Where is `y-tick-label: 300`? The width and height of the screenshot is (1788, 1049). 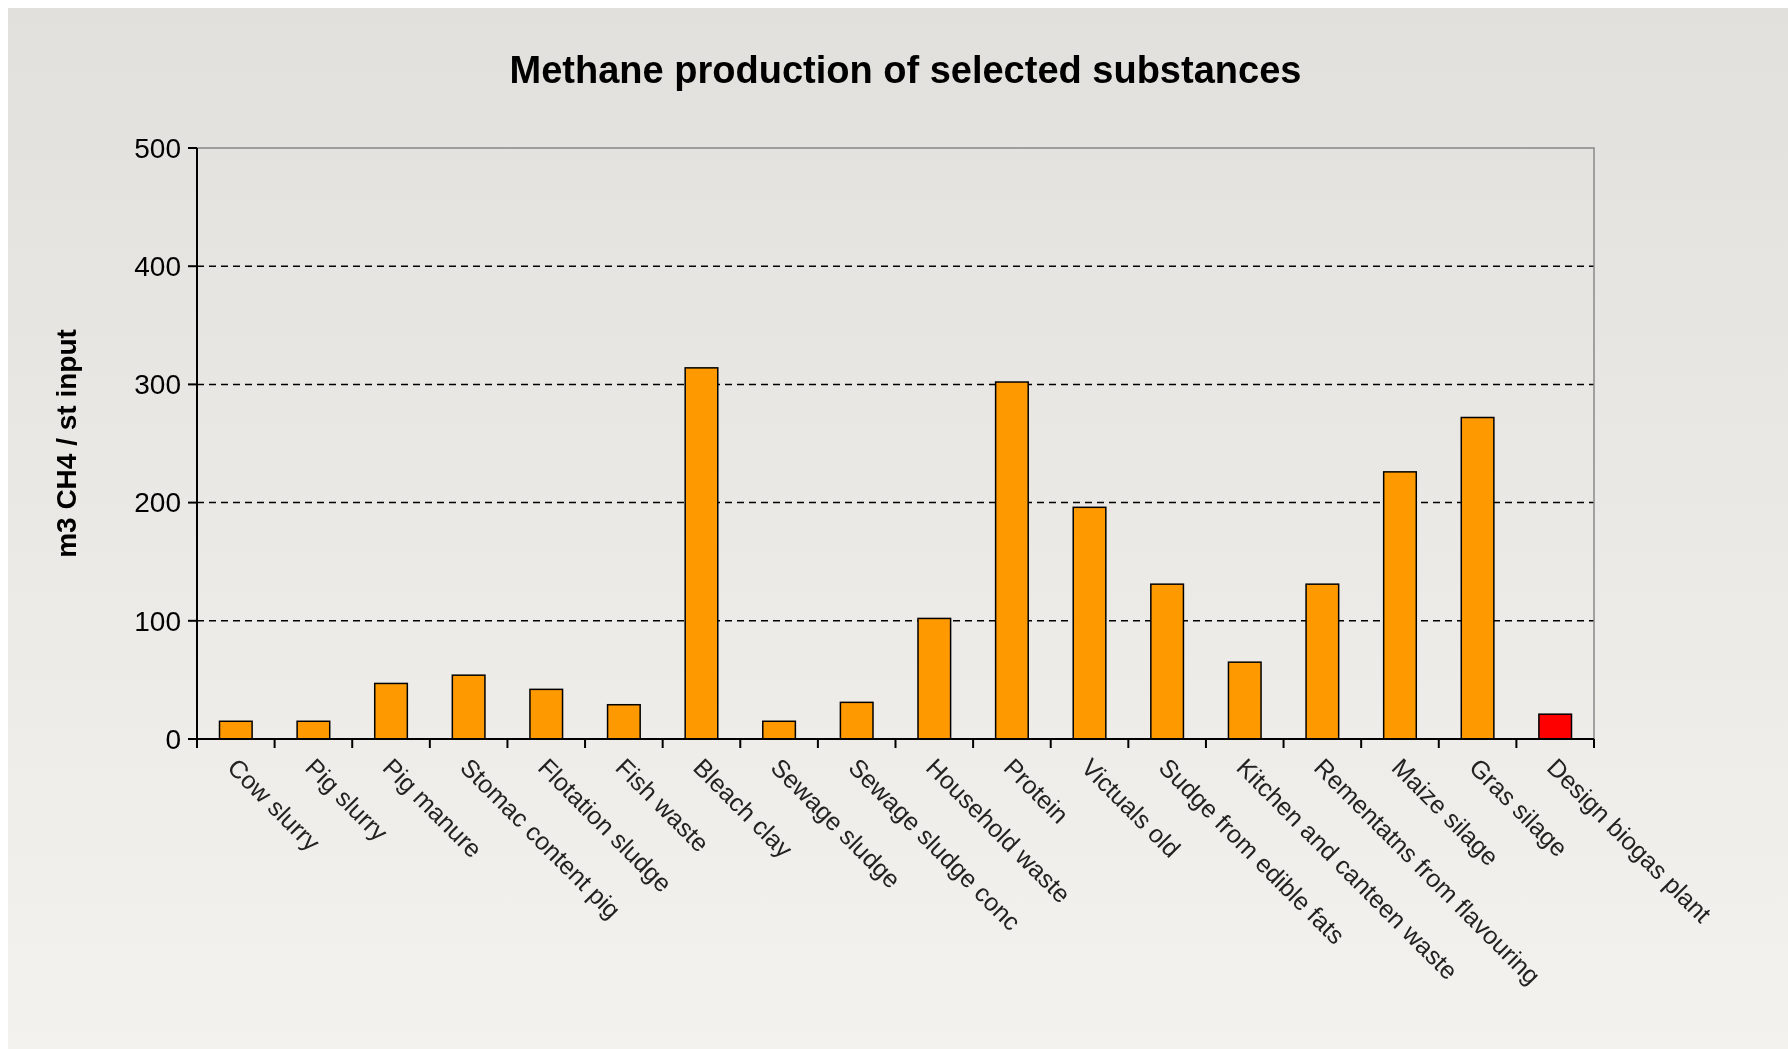 y-tick-label: 300 is located at coordinates (157, 385).